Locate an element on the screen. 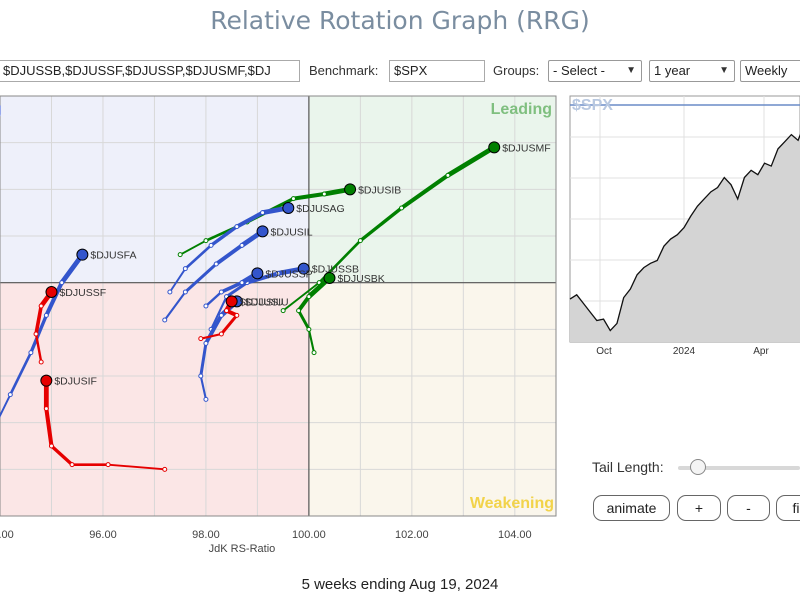  page-title: Relative Rotation Graph (RRG) is located at coordinates (400, 20).